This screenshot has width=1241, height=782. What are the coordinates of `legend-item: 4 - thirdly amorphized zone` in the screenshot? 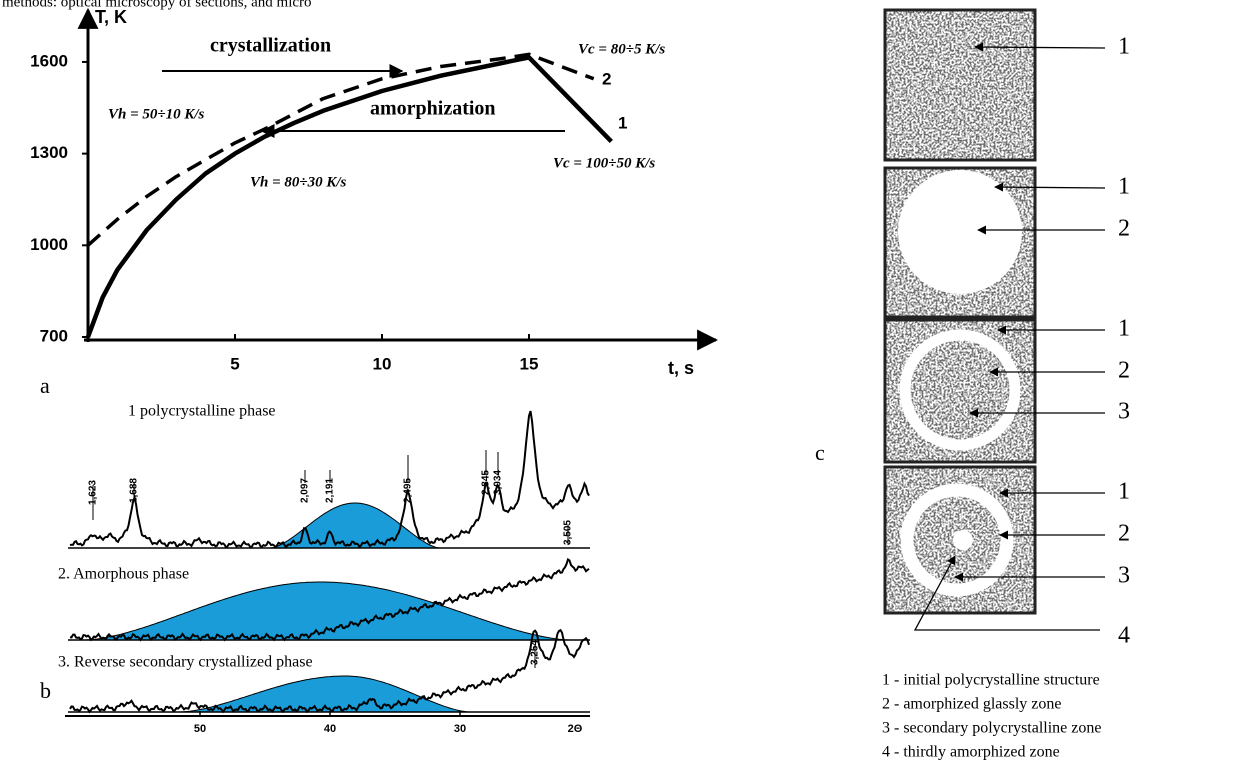 It's located at (971, 752).